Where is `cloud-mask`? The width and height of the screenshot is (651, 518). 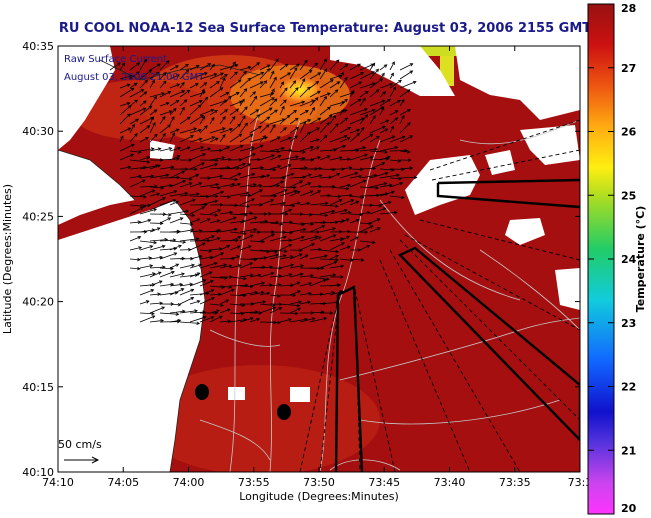
cloud-mask is located at coordinates (236, 393).